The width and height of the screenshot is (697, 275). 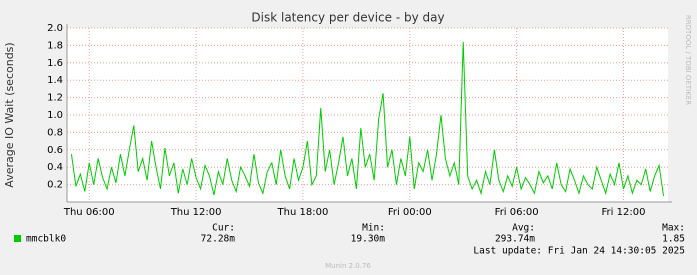 What do you see at coordinates (89, 212) in the screenshot?
I see `x-tick-label: Thu 06:00` at bounding box center [89, 212].